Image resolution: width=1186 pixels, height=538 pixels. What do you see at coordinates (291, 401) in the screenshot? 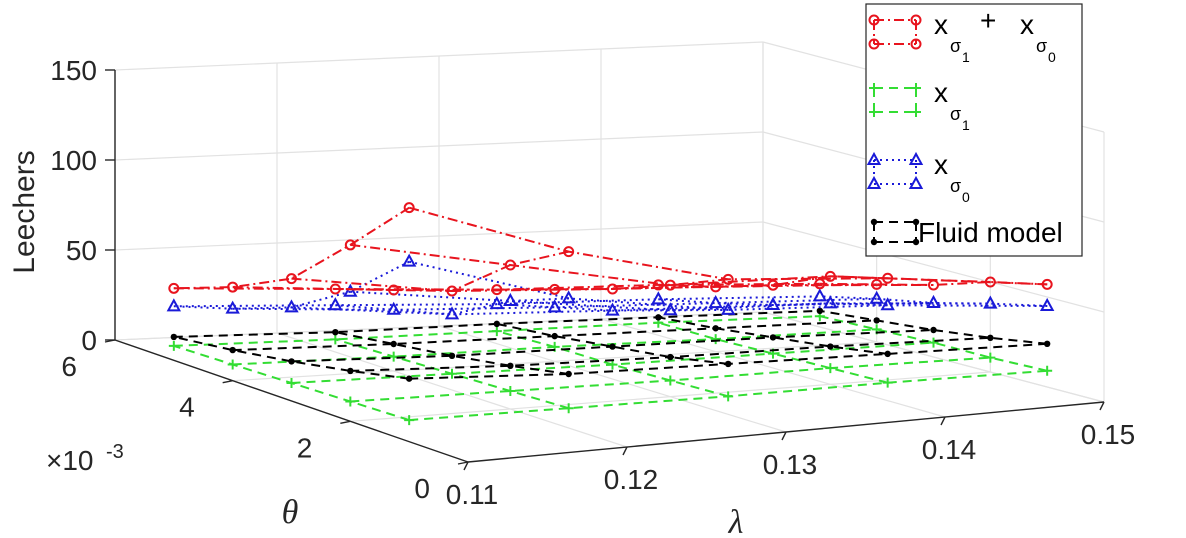
I see `y-axis-line` at bounding box center [291, 401].